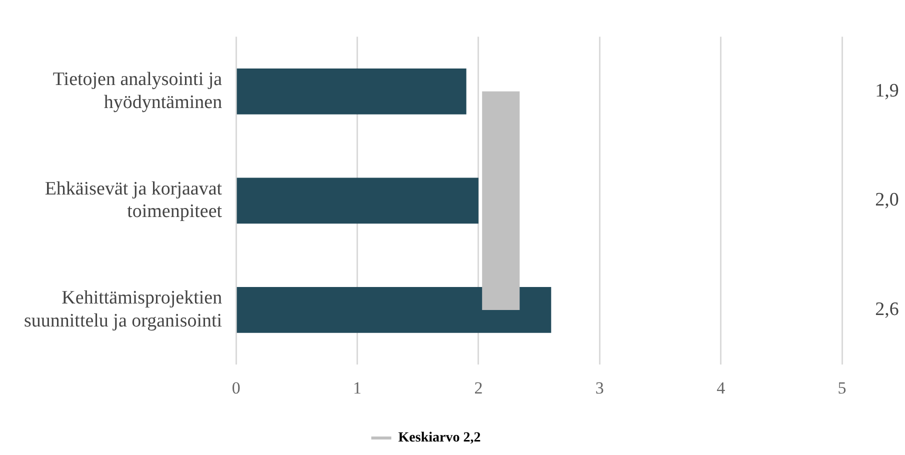 The width and height of the screenshot is (905, 455). What do you see at coordinates (599, 388) in the screenshot?
I see `x-tick-label: 3` at bounding box center [599, 388].